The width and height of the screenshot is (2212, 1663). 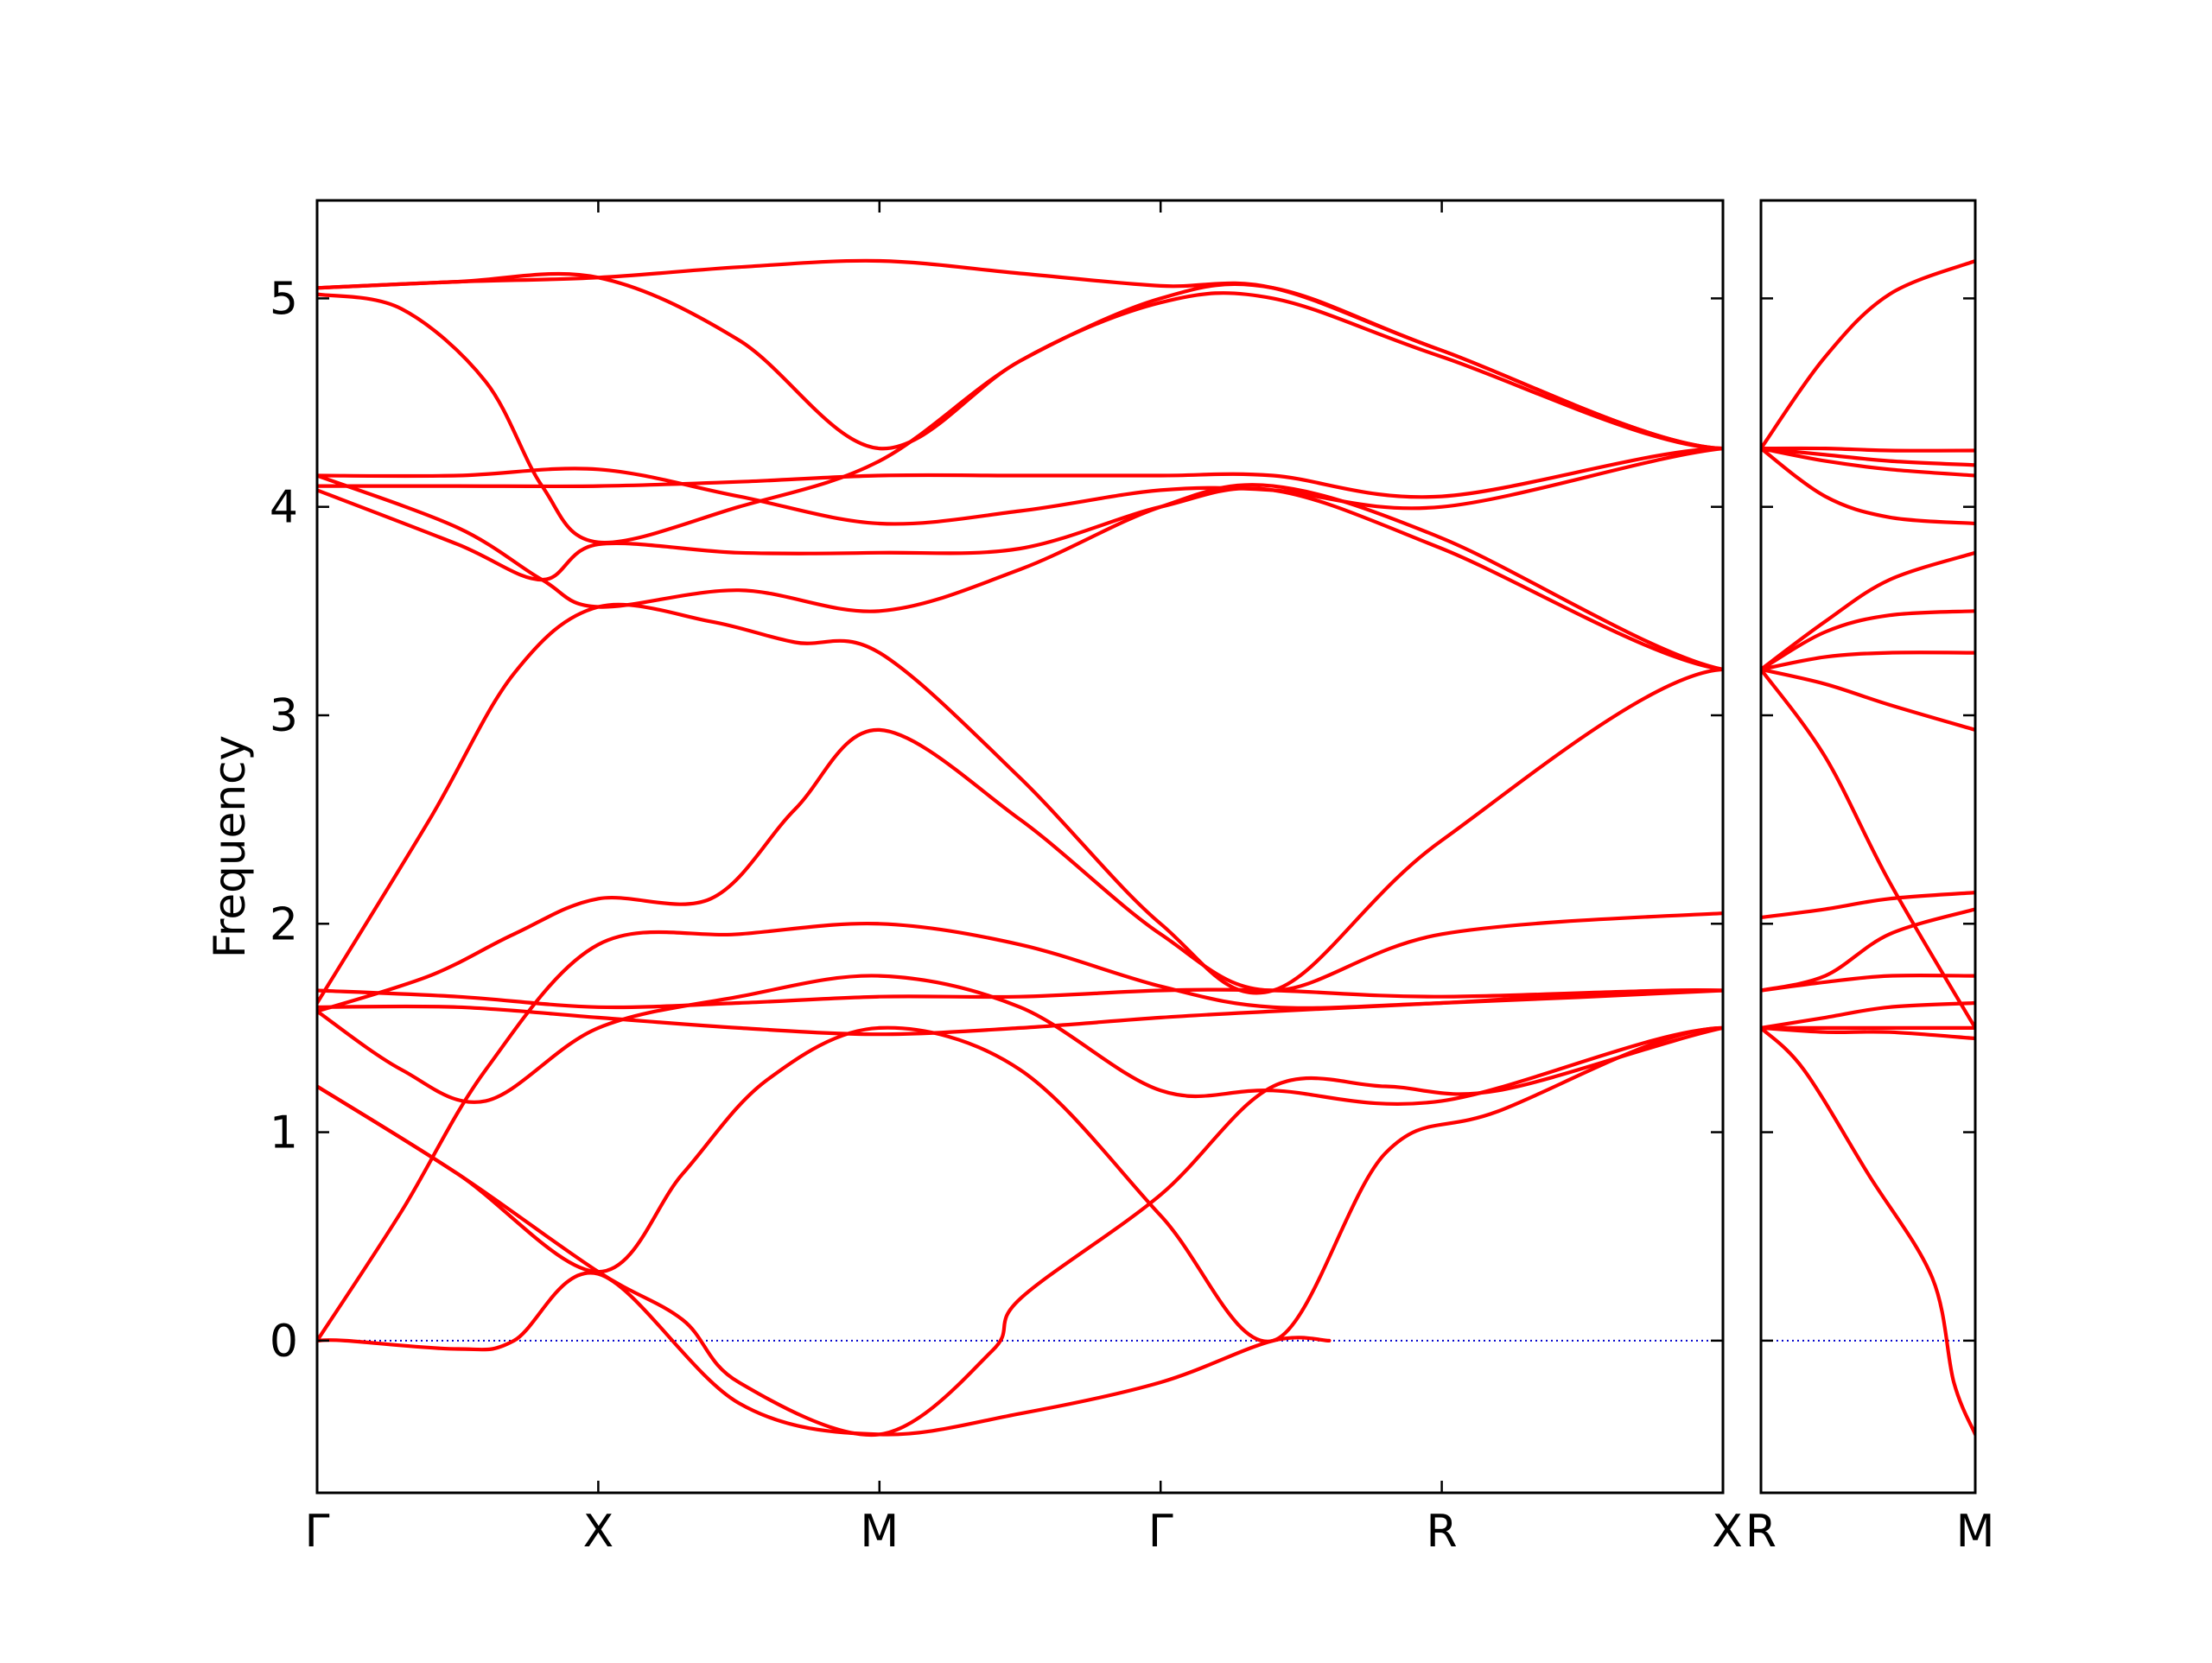 I want to click on y-tick-label-3: 3, so click(x=284, y=716).